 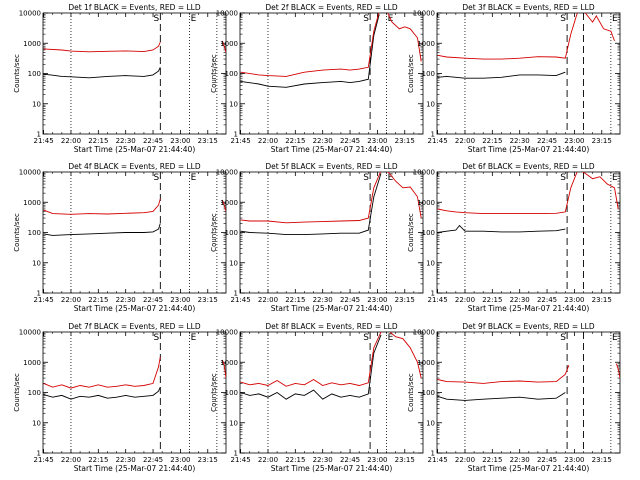 What do you see at coordinates (134, 166) in the screenshot?
I see `panel-title: Det 4f BLACK = Events, RED = LLD` at bounding box center [134, 166].